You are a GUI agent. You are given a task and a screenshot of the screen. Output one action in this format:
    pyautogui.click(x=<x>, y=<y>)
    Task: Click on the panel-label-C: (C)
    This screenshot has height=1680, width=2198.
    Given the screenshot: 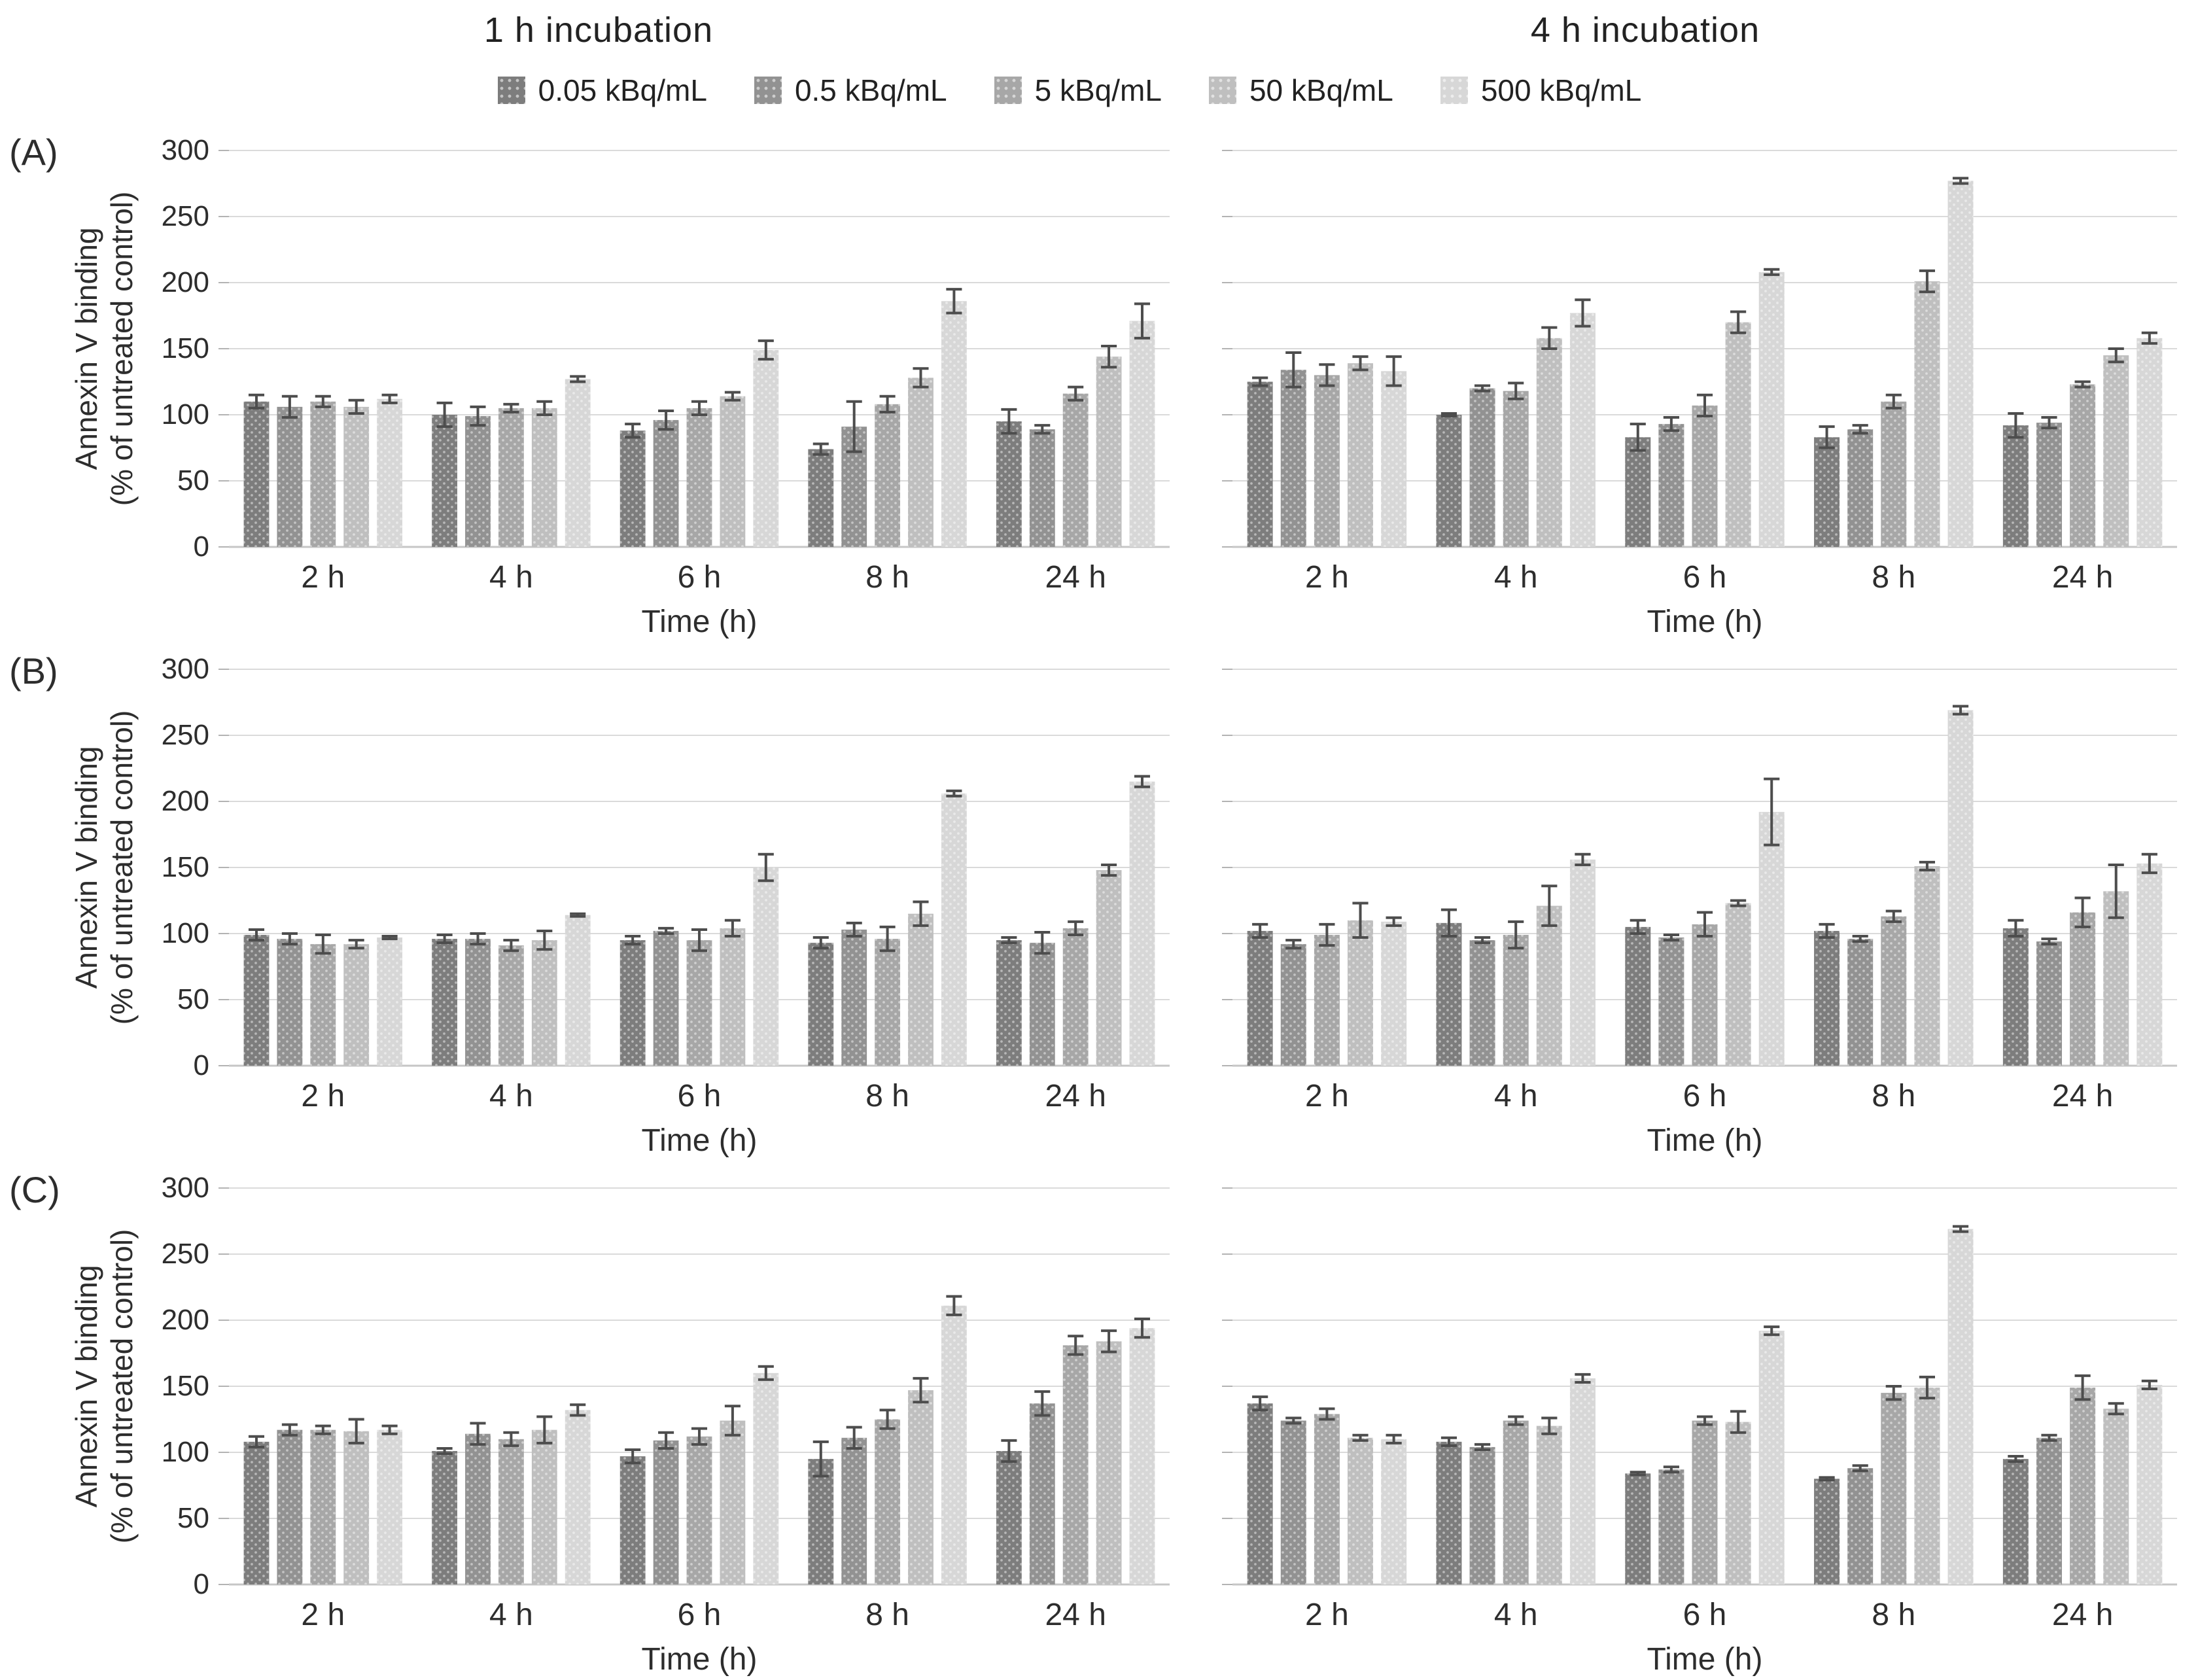 What is the action you would take?
    pyautogui.click(x=34, y=1189)
    